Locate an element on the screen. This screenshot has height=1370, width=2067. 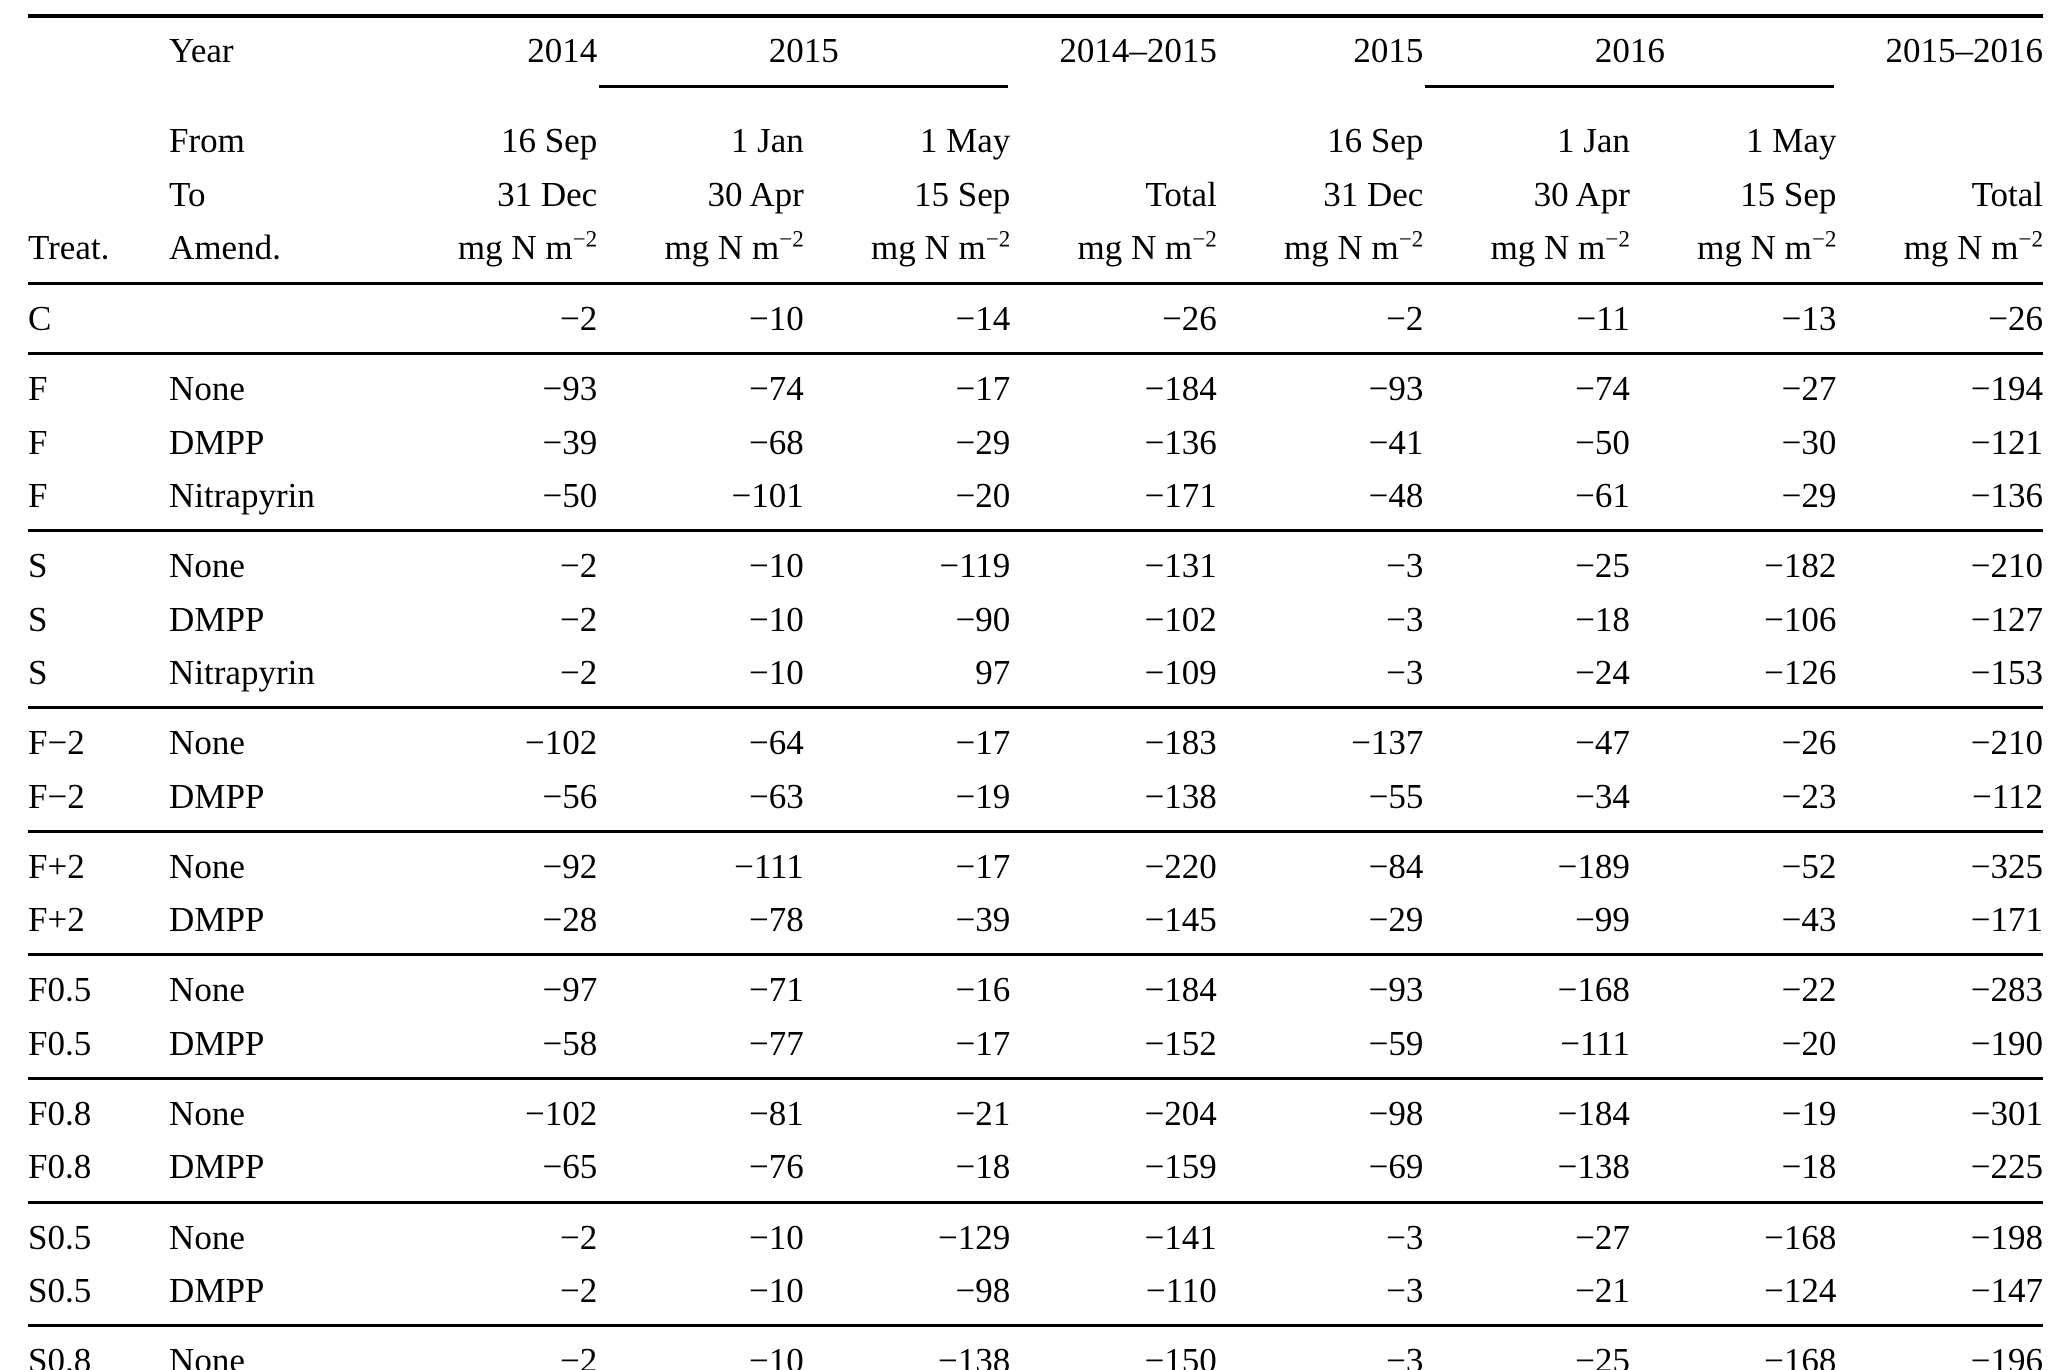
treatment-group: C −2 −10 −14 −26 −2 −11 −13 −26 is located at coordinates (1035, 318).